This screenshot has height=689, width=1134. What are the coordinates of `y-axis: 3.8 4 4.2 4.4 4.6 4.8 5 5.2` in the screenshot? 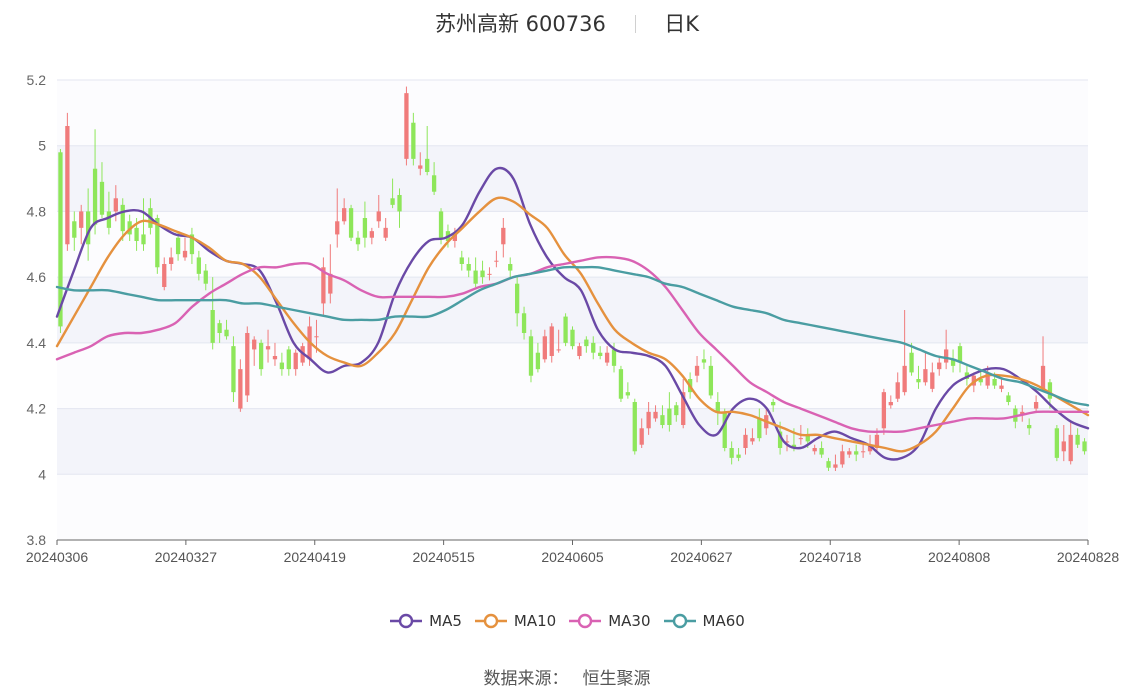 It's located at (37, 310).